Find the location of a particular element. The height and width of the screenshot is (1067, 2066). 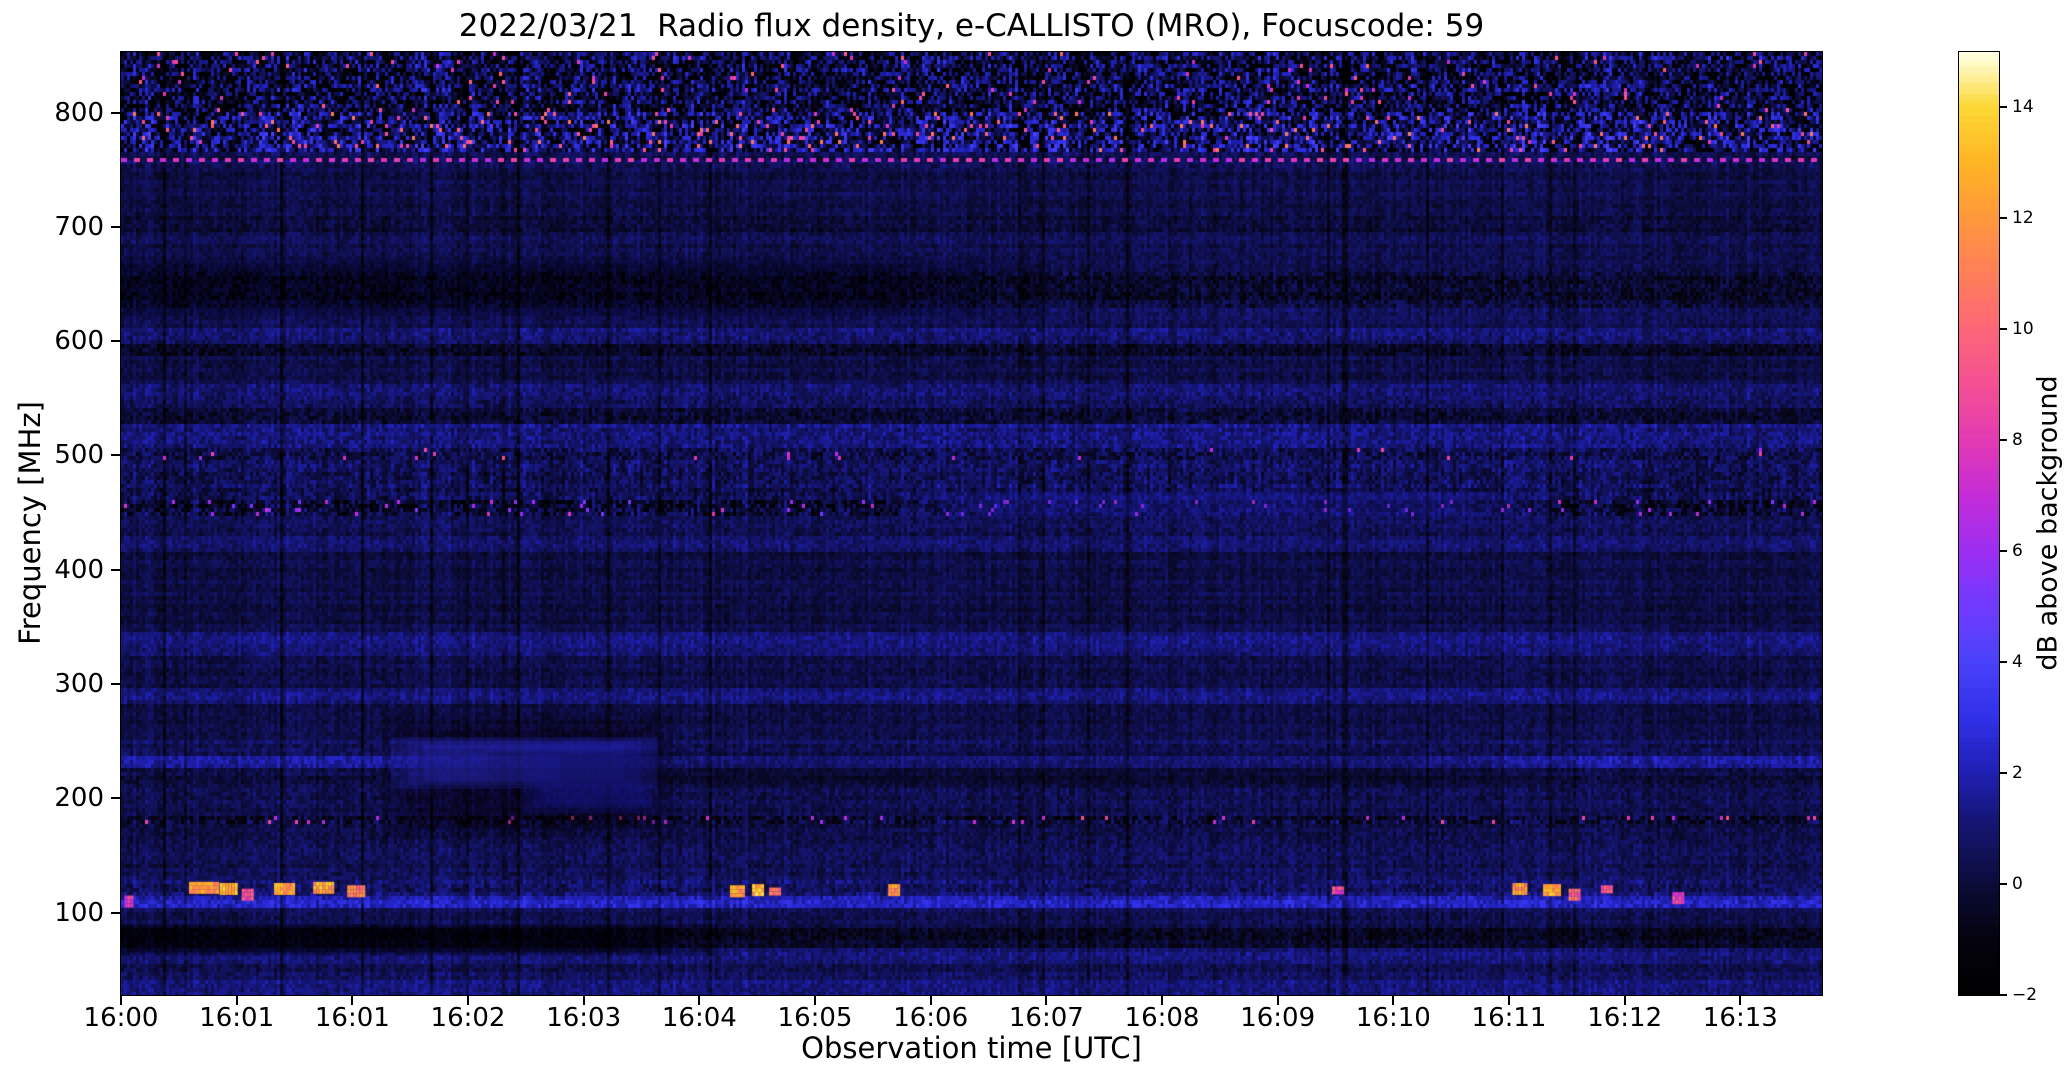

colorbar-gradient-canvas is located at coordinates (1979, 523).